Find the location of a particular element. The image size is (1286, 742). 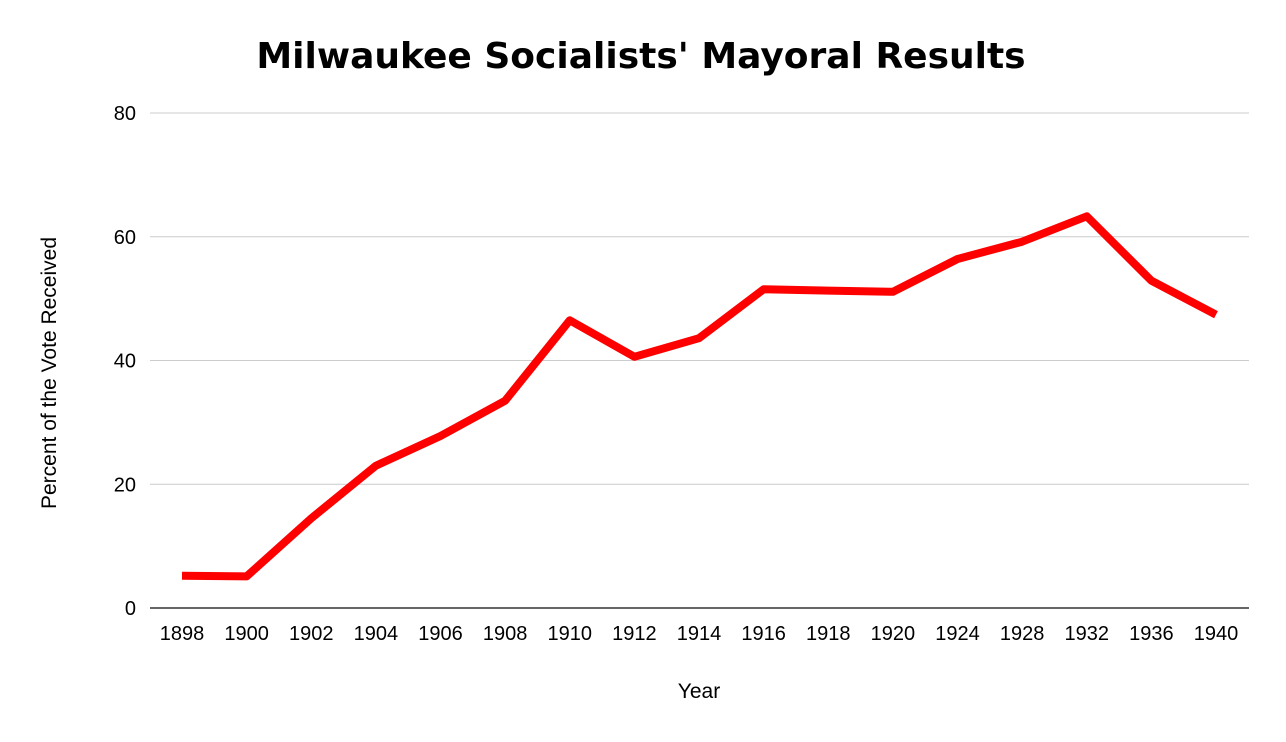

x-tick-label: 1936 is located at coordinates (1151, 634).